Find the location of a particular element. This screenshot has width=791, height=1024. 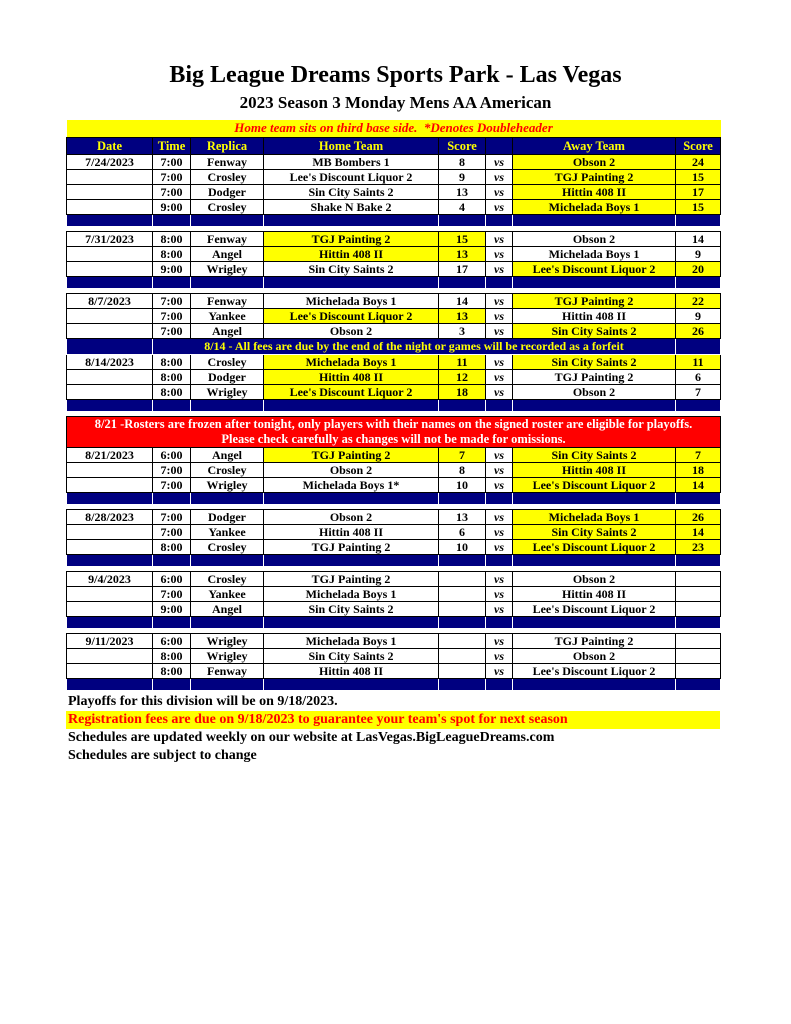

away-team-cell: Hittin 408 II is located at coordinates (594, 315).